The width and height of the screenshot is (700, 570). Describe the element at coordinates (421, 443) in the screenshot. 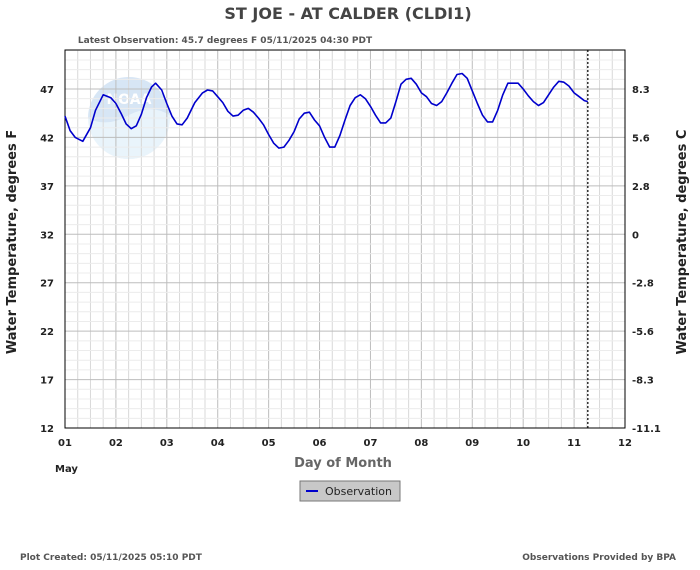

I see `x-tick-label: 08` at that location.